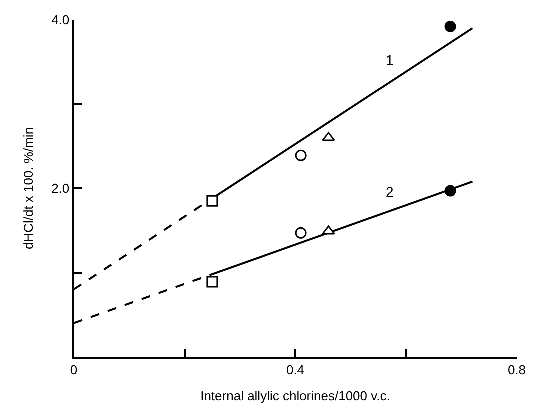  What do you see at coordinates (295, 396) in the screenshot?
I see `x-axis-title: Internal allylic chlorines/1000 v.c.` at bounding box center [295, 396].